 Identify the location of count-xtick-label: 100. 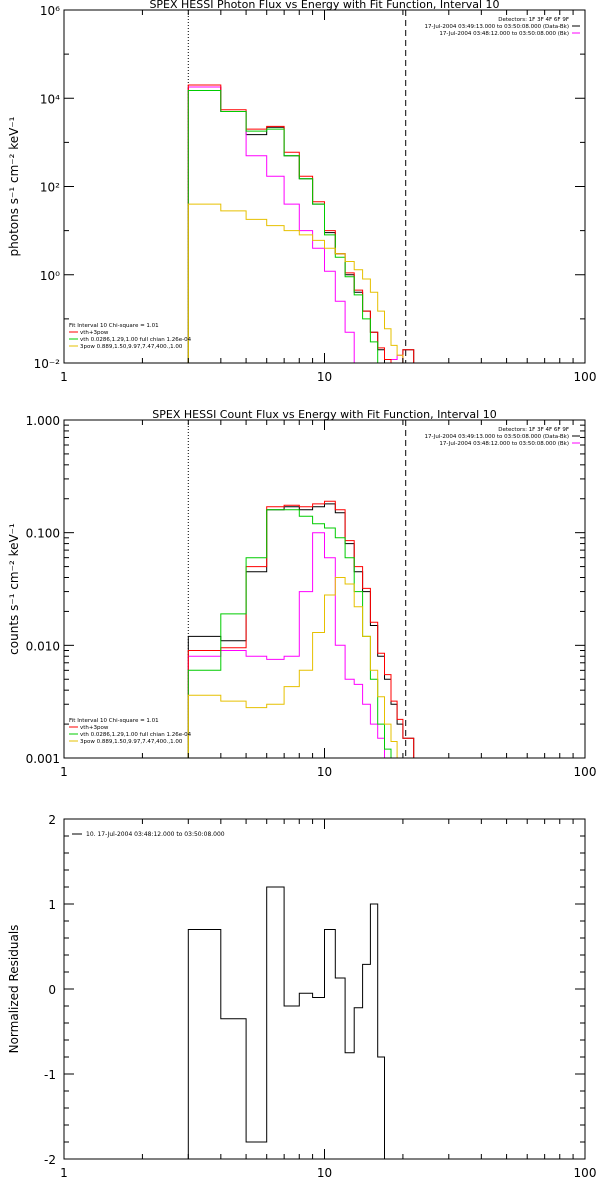
(585, 772).